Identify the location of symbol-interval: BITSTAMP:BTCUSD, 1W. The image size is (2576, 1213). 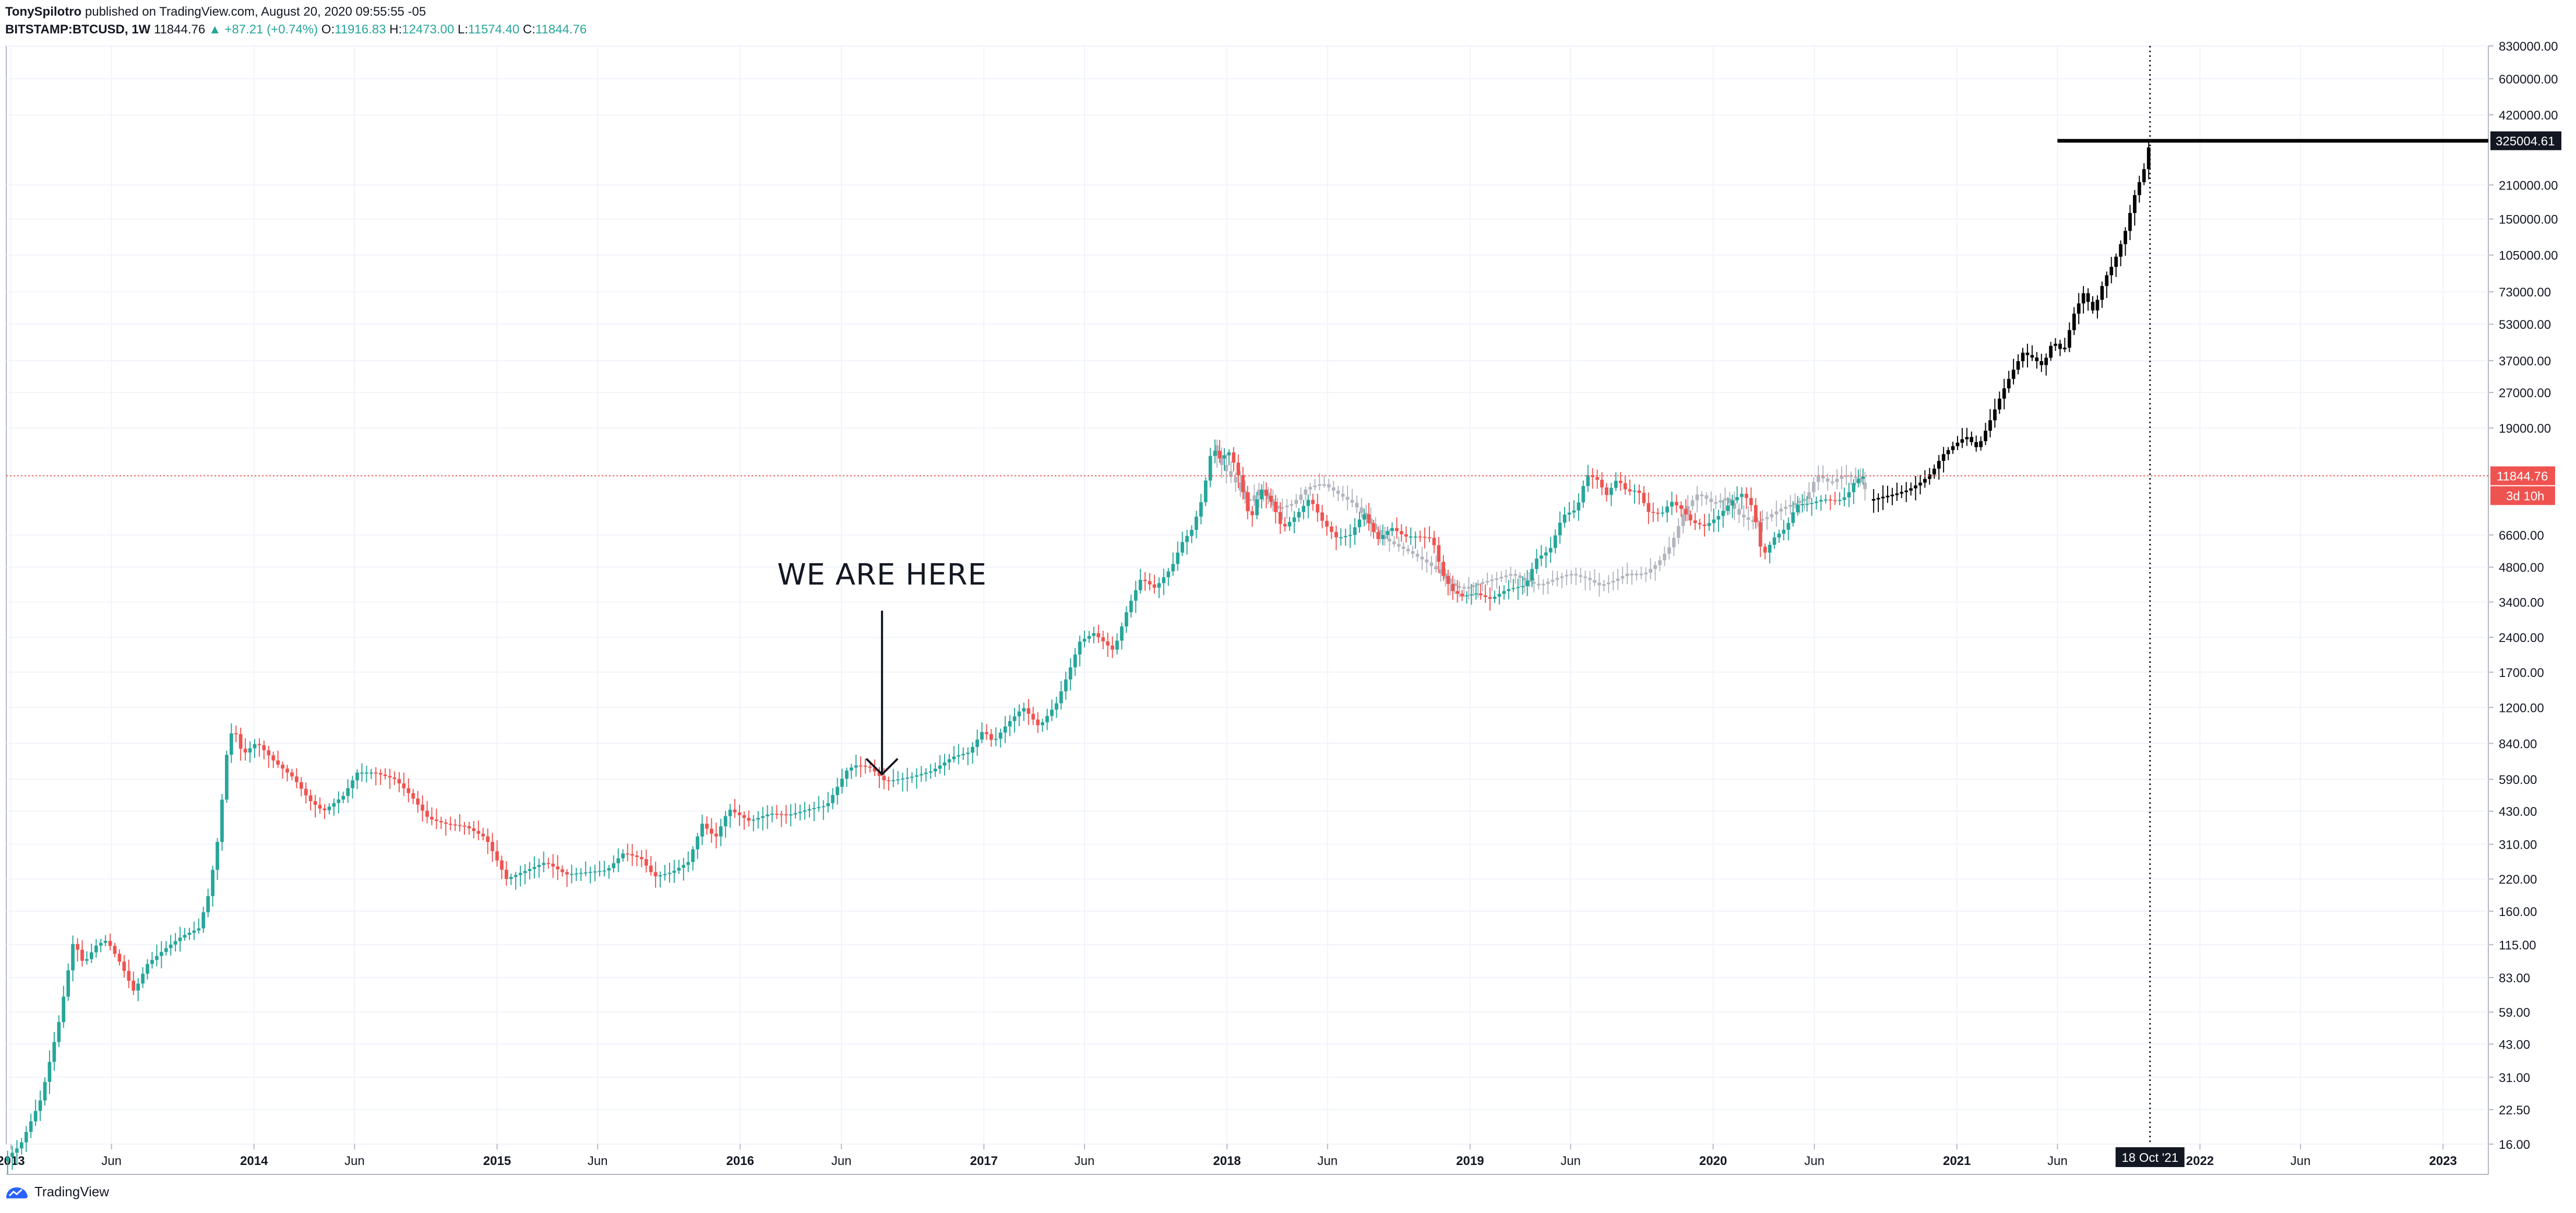
(78, 29).